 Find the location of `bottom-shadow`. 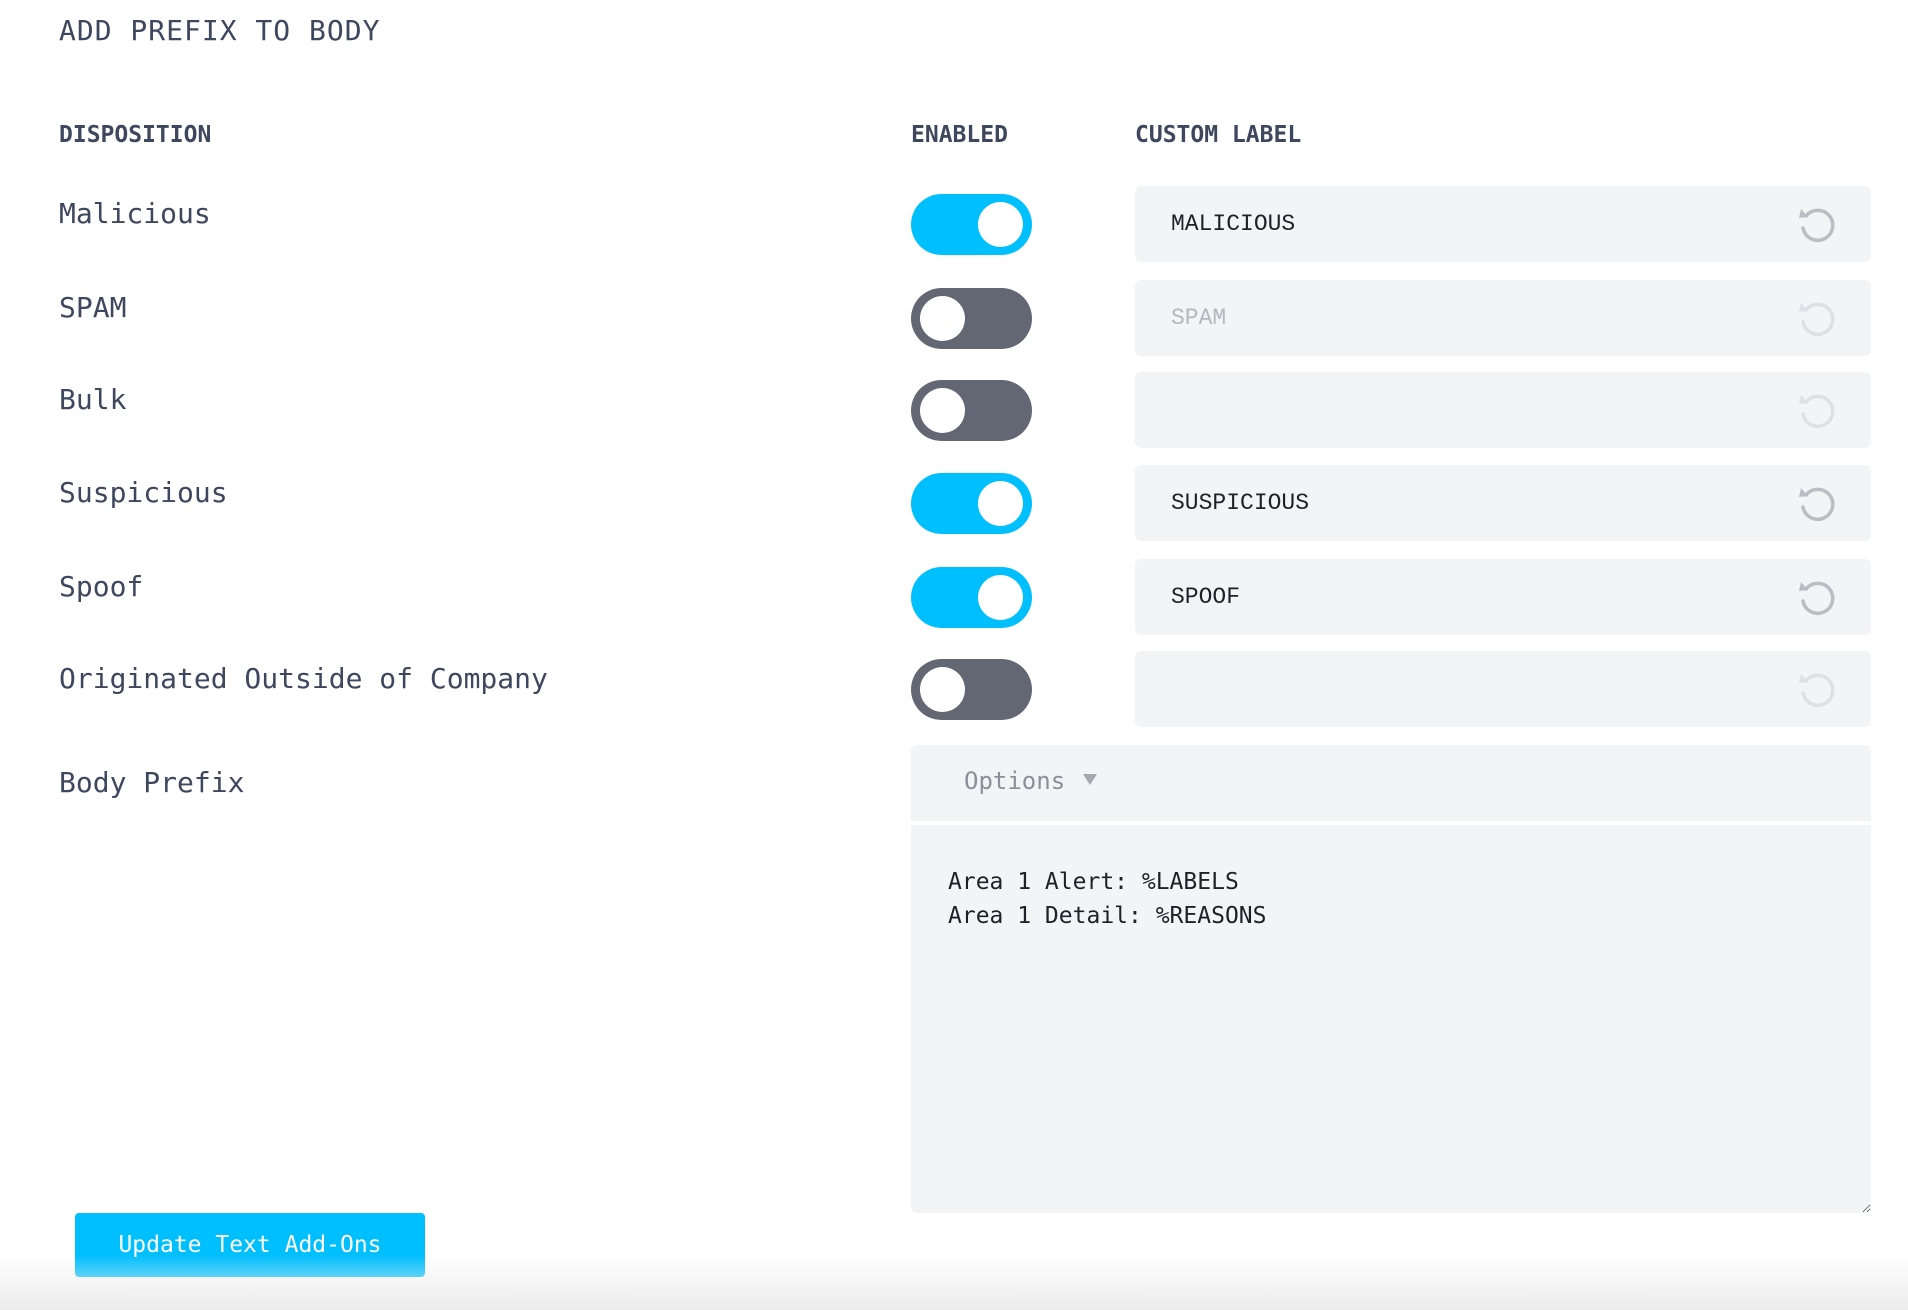

bottom-shadow is located at coordinates (954, 1282).